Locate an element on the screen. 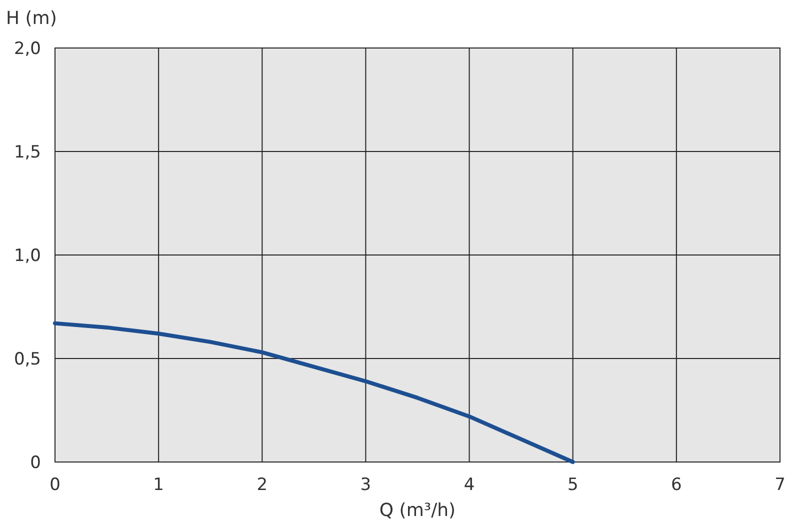 The width and height of the screenshot is (800, 530). x-tick-label: 4 is located at coordinates (469, 485).